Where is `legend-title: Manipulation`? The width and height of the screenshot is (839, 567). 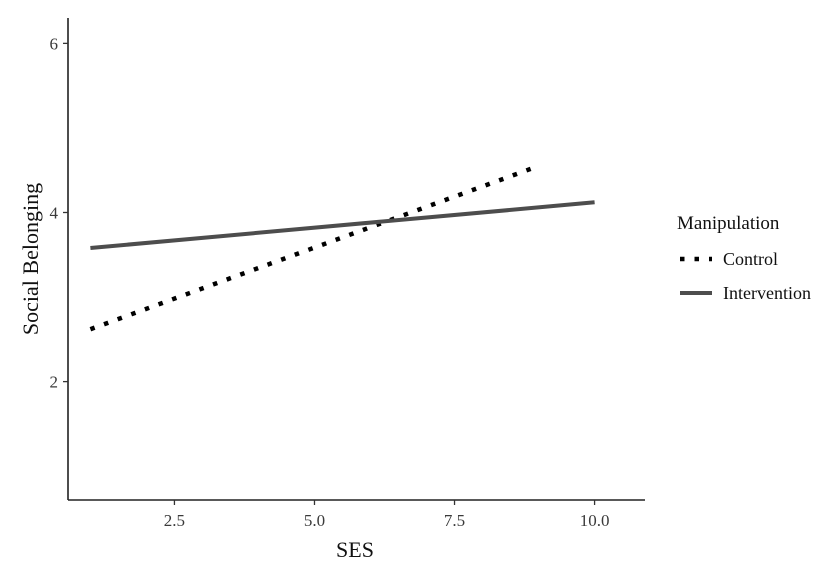 legend-title: Manipulation is located at coordinates (728, 223).